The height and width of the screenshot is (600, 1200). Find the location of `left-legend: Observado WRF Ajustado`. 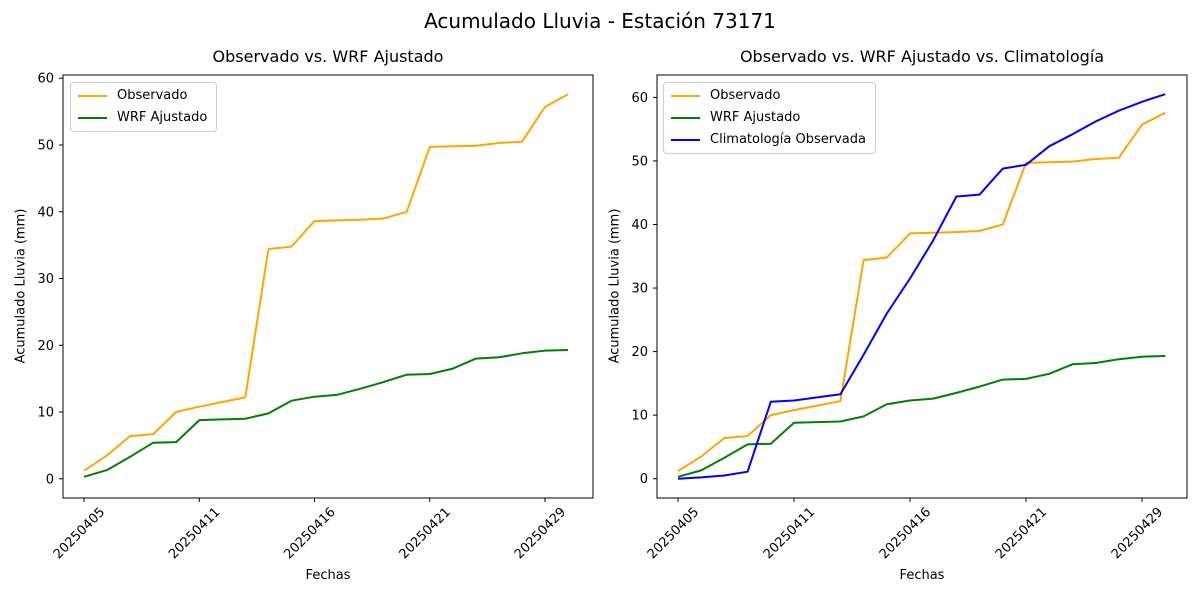

left-legend: Observado WRF Ajustado is located at coordinates (144, 107).